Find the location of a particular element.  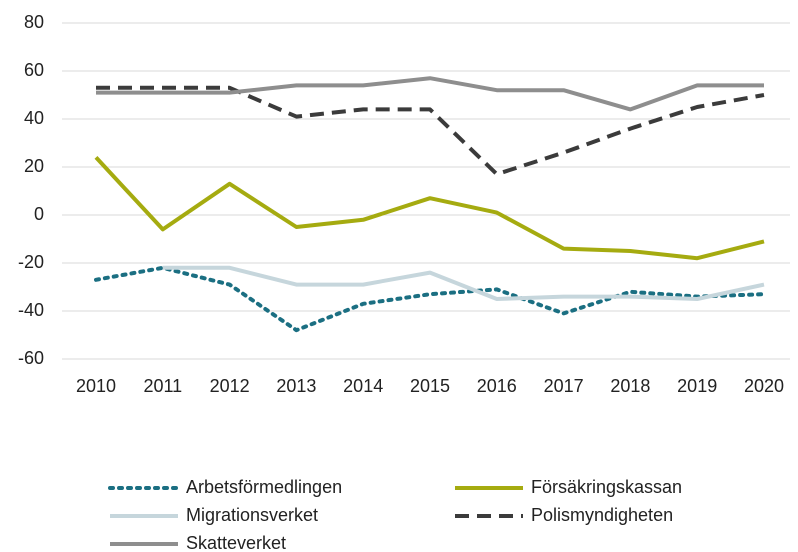

legend-label: Försäkringskassan is located at coordinates (606, 487).